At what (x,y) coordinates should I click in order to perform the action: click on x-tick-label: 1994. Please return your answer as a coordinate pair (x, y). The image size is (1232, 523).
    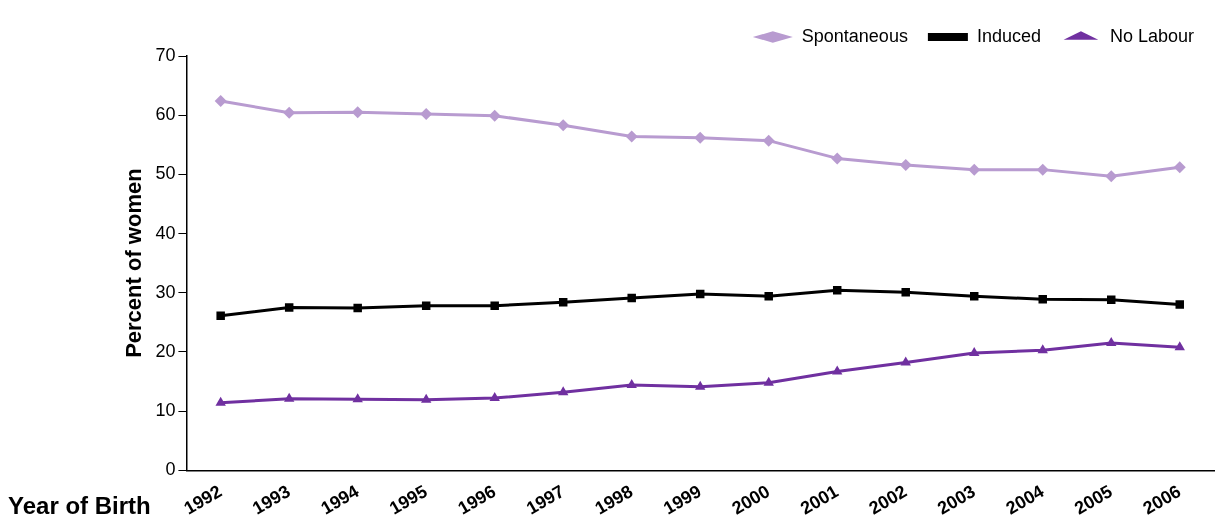
    Looking at the image, I should click on (340, 500).